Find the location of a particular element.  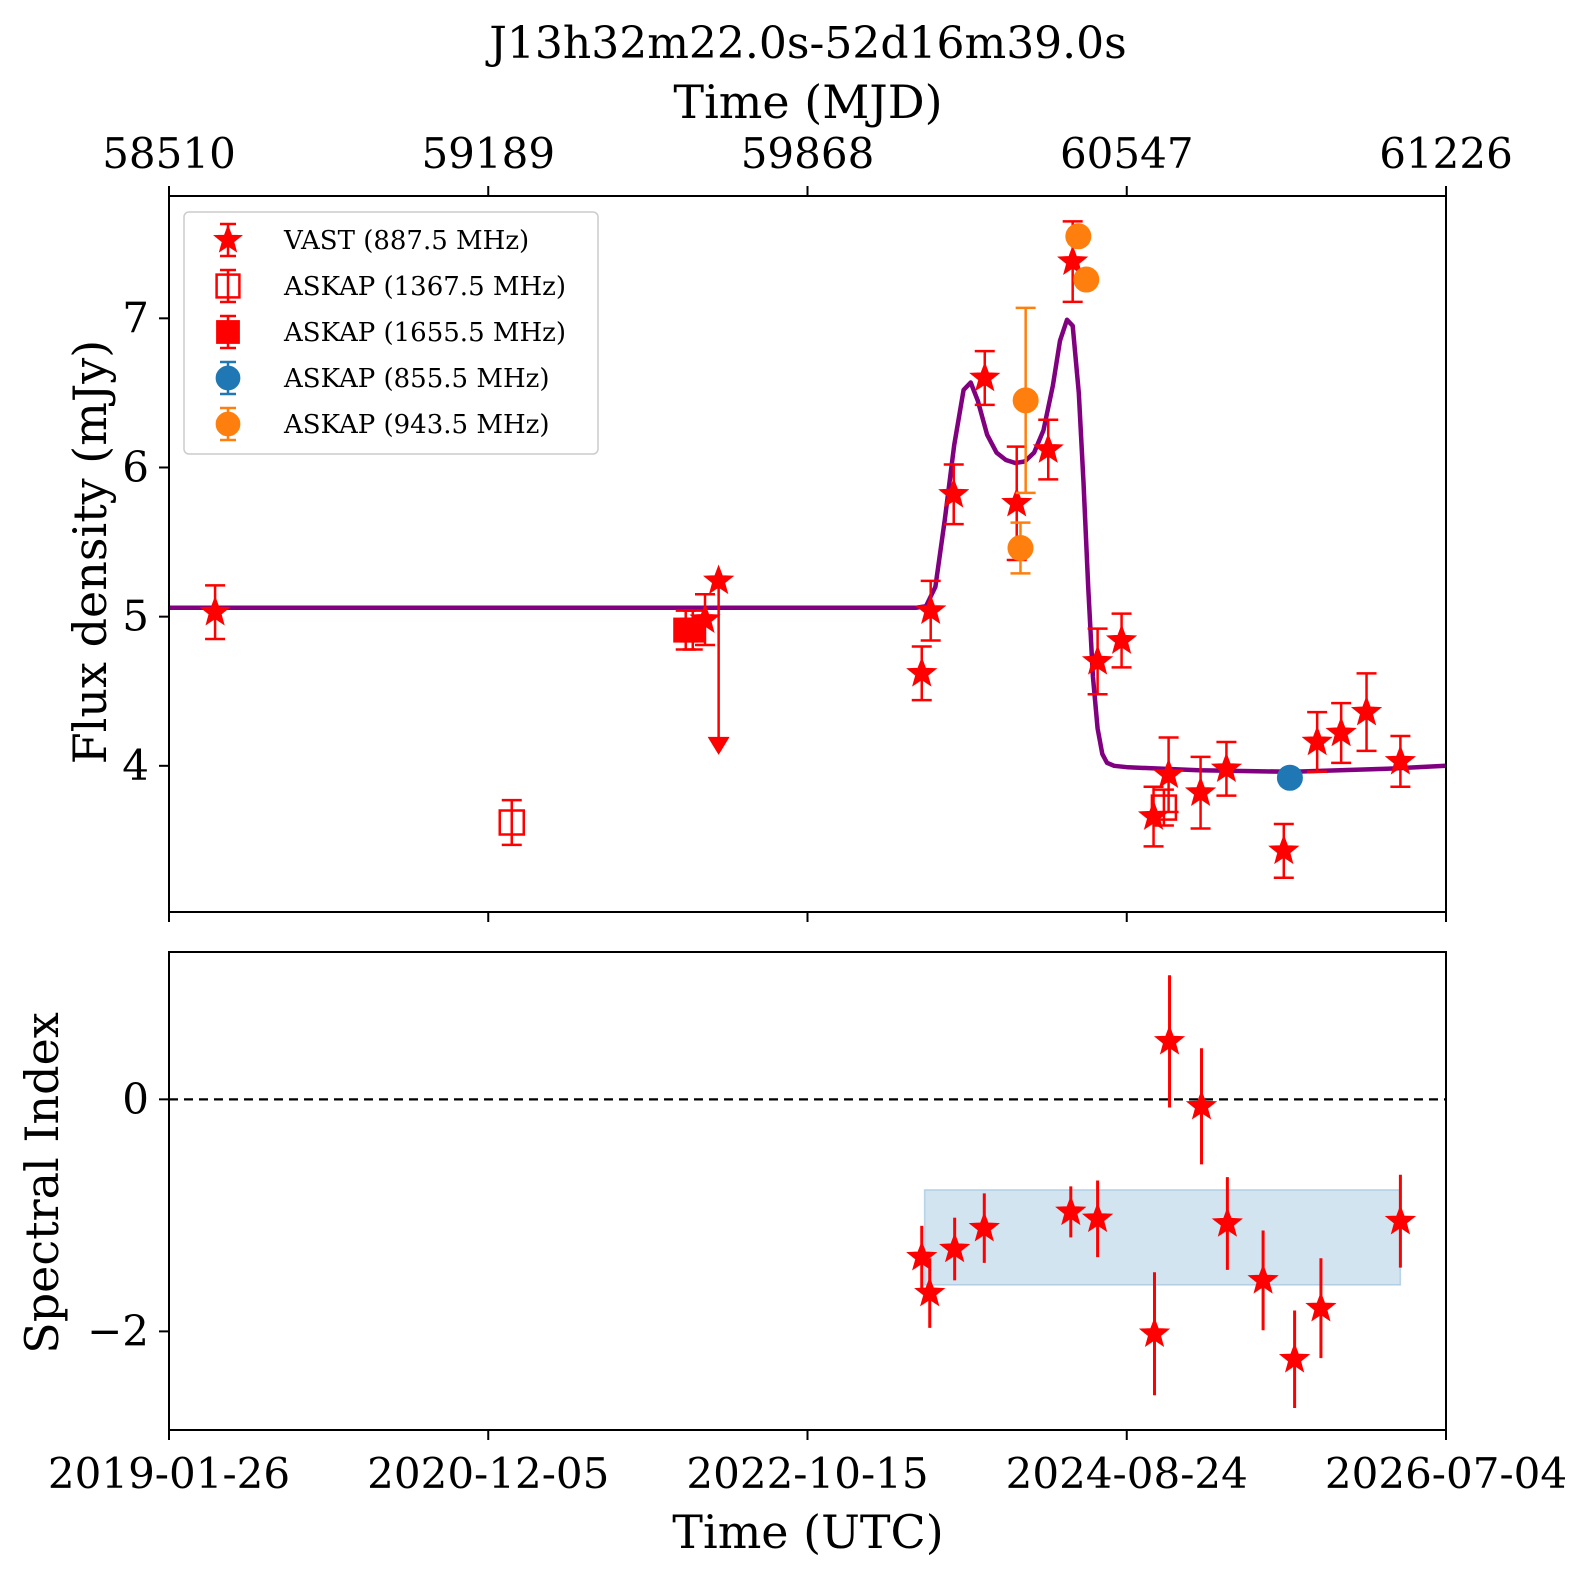

top-x-tick-label: 61226 is located at coordinates (1446, 153).